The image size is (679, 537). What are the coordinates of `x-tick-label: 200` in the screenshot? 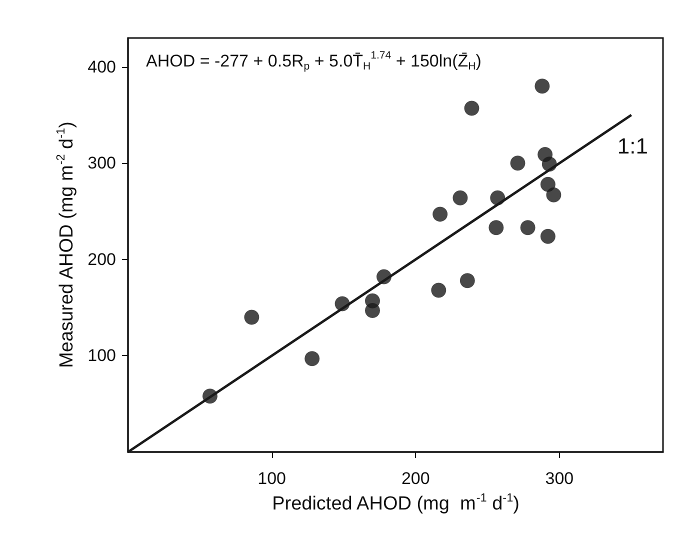 It's located at (415, 478).